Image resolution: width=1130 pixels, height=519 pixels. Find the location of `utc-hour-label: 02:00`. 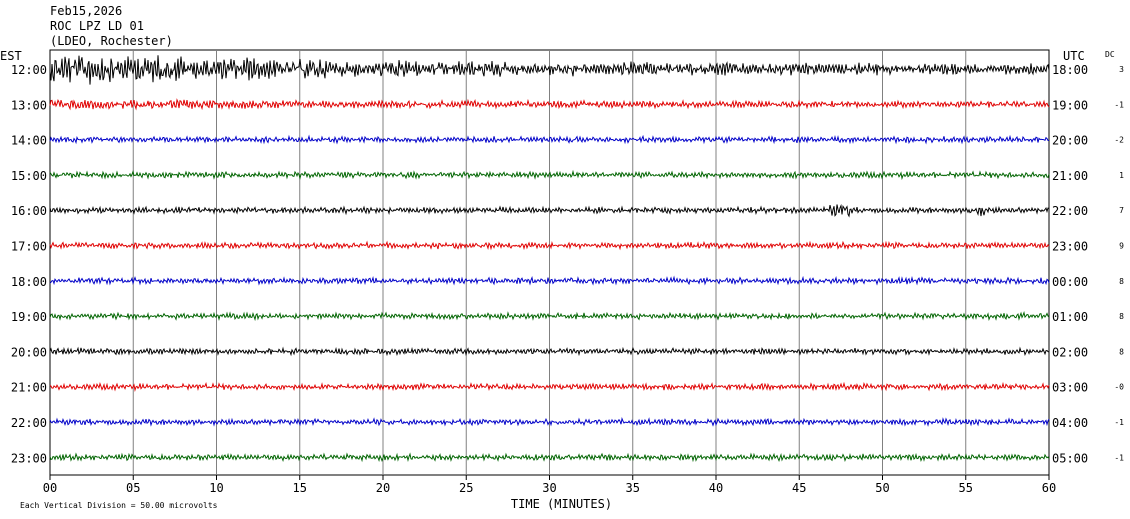

utc-hour-label: 02:00 is located at coordinates (1070, 352).